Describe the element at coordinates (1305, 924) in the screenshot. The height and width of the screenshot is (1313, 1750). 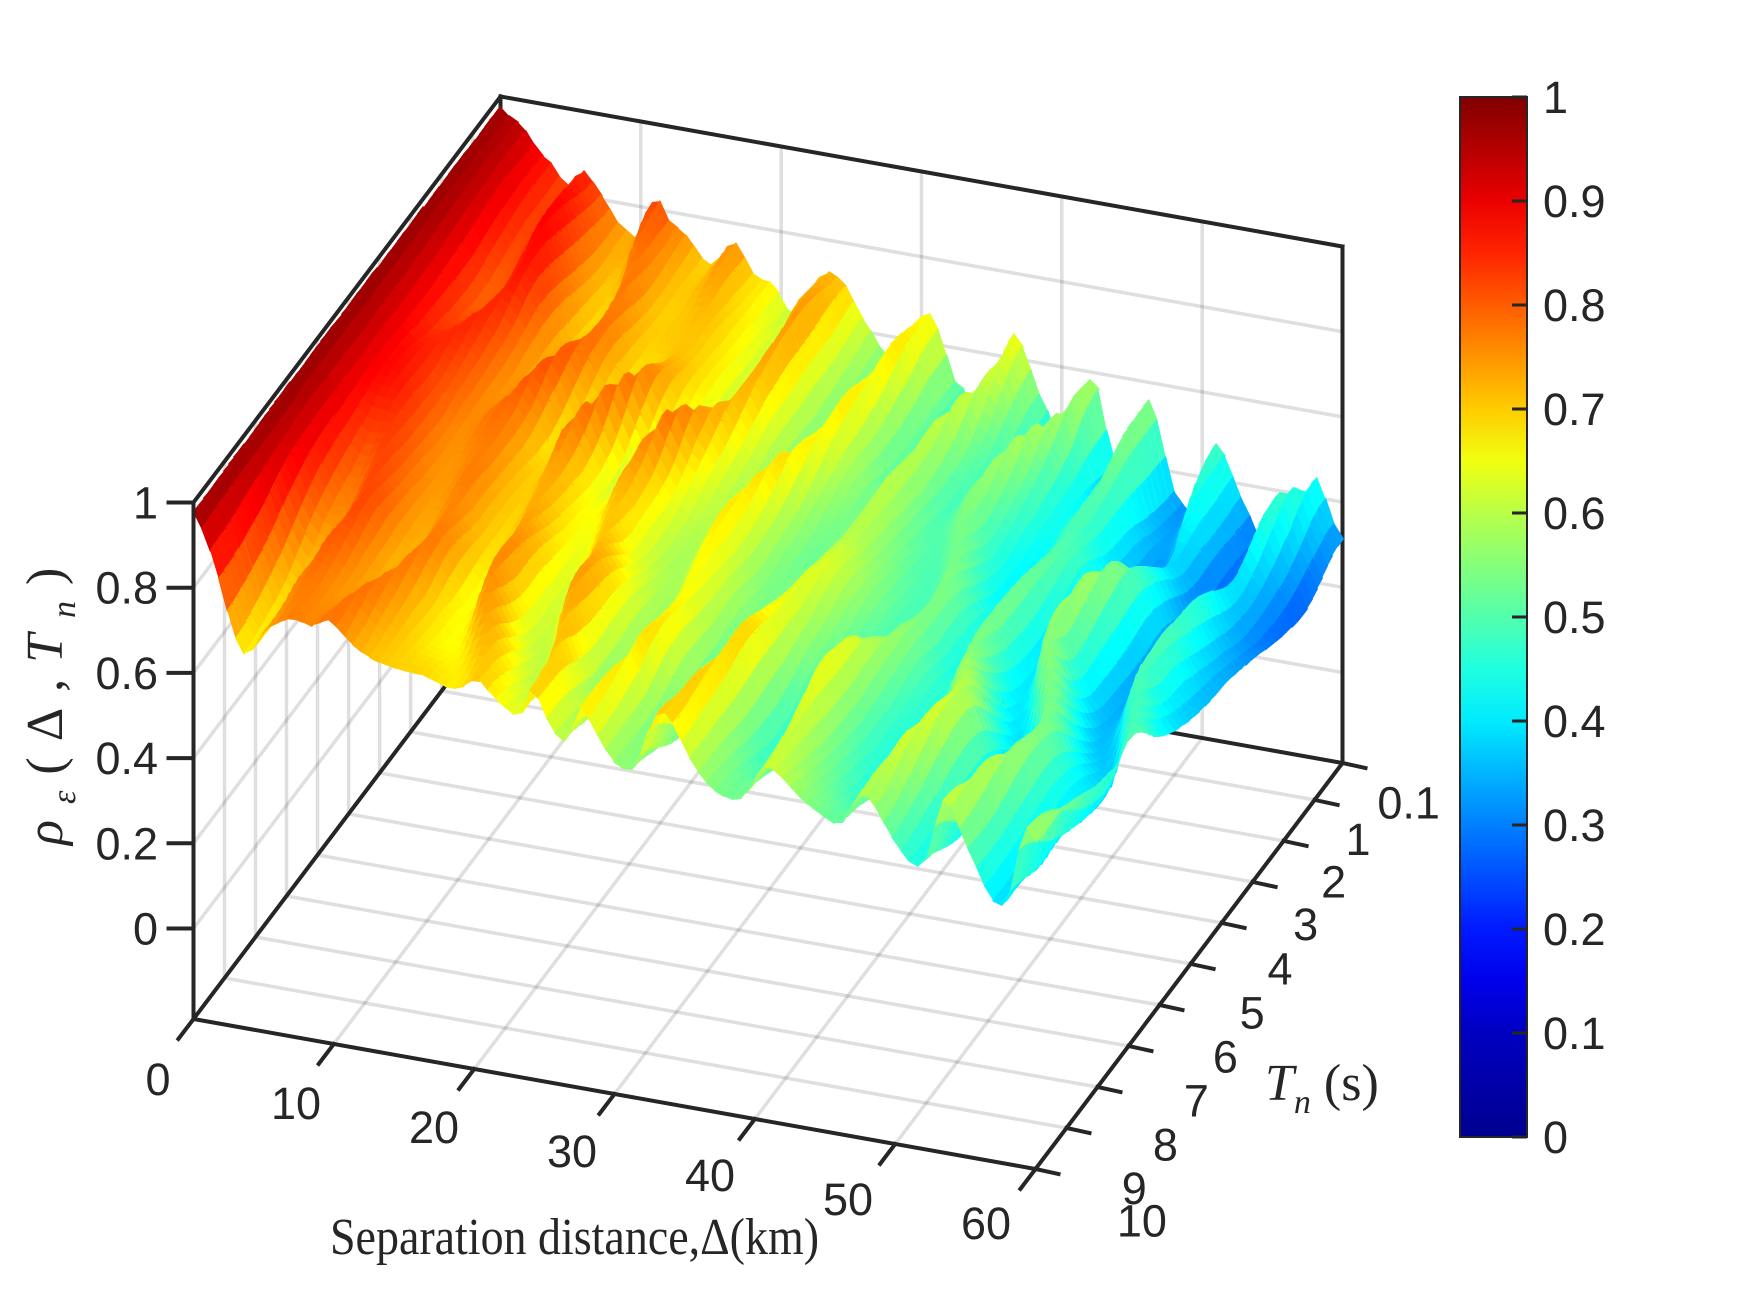
I see `svg-text: 3` at that location.